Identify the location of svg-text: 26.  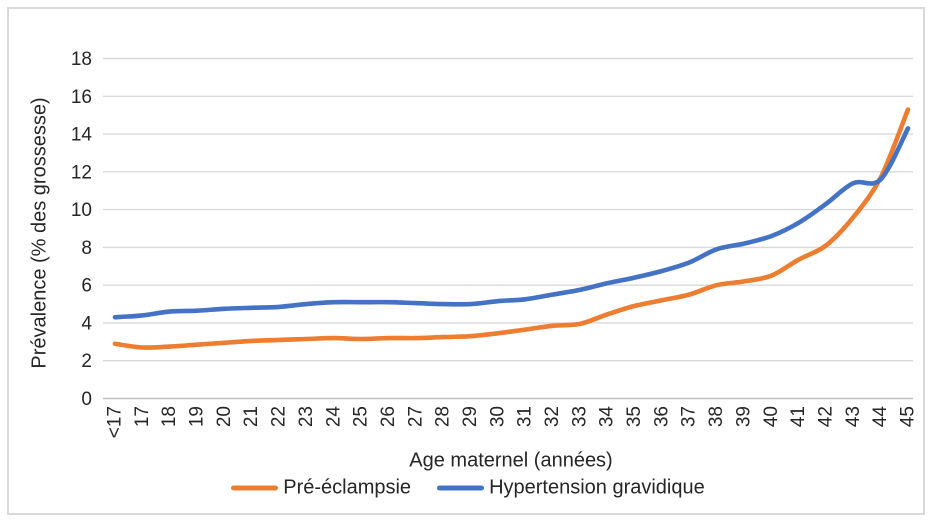
(388, 416).